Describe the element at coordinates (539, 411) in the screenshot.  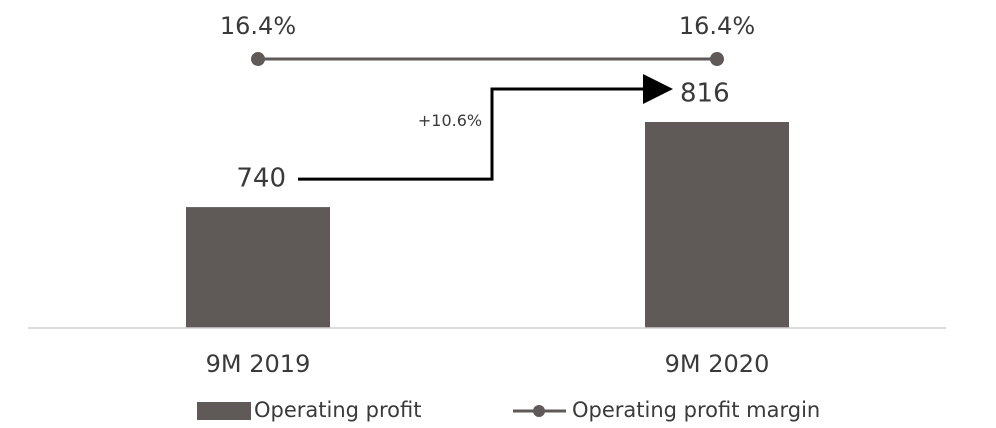
I see `legend-dot` at that location.